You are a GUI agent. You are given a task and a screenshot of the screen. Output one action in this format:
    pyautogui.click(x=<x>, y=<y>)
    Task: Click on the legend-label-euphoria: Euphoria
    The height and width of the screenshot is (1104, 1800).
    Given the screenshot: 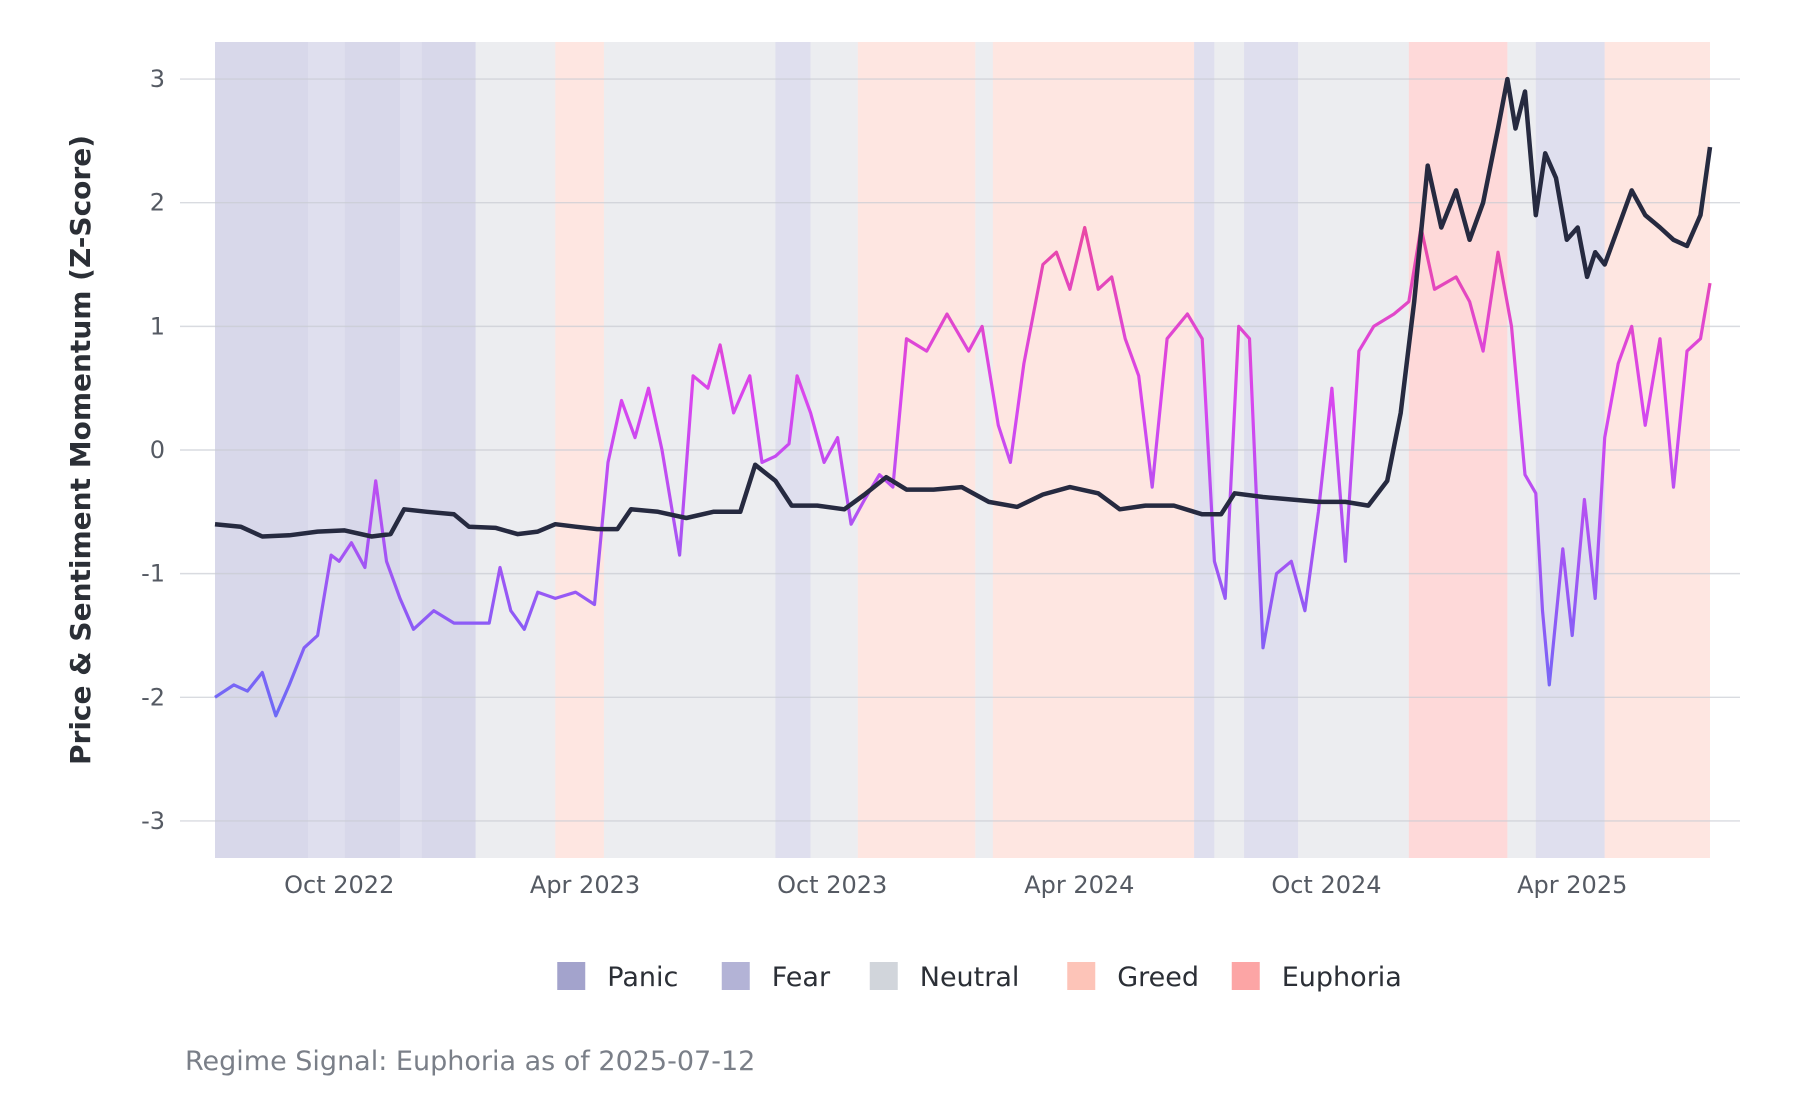 What is the action you would take?
    pyautogui.click(x=1342, y=977)
    